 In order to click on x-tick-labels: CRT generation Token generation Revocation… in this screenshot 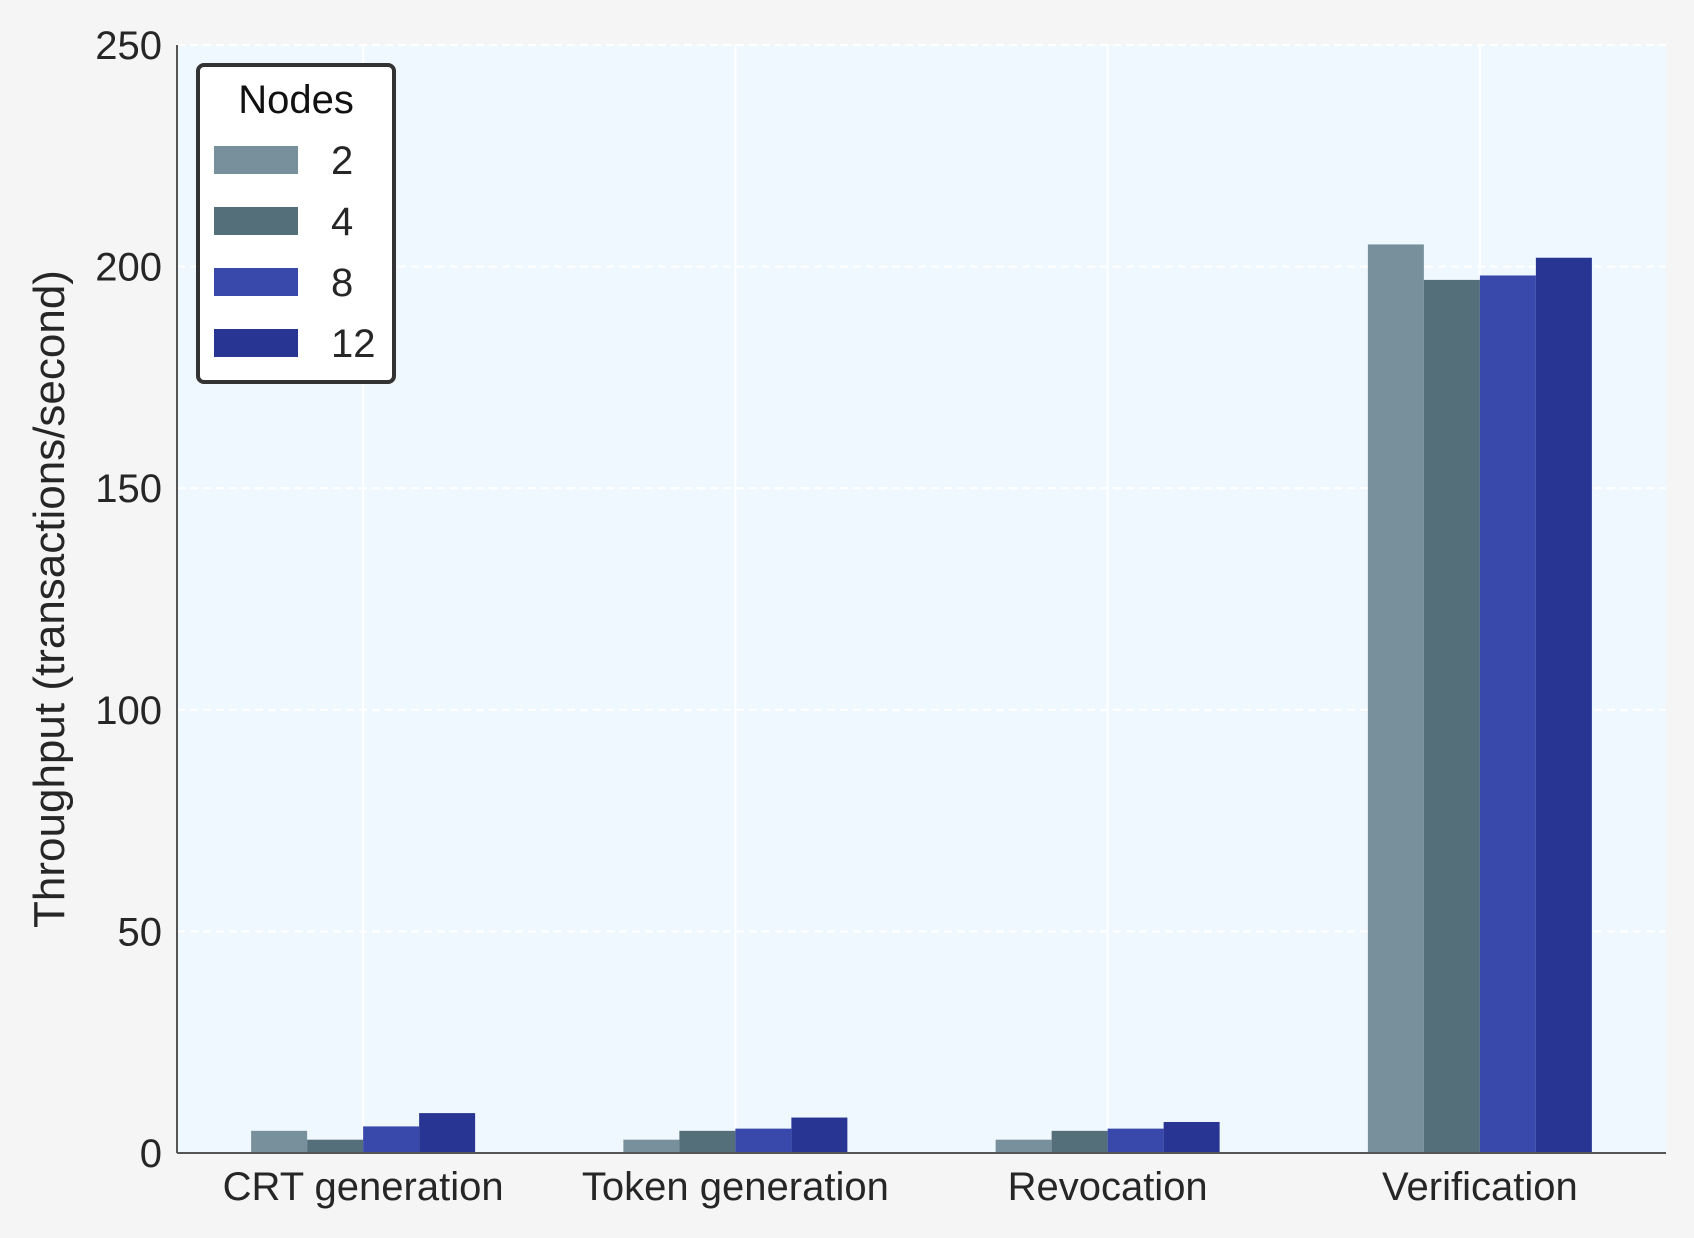, I will do `click(900, 1187)`.